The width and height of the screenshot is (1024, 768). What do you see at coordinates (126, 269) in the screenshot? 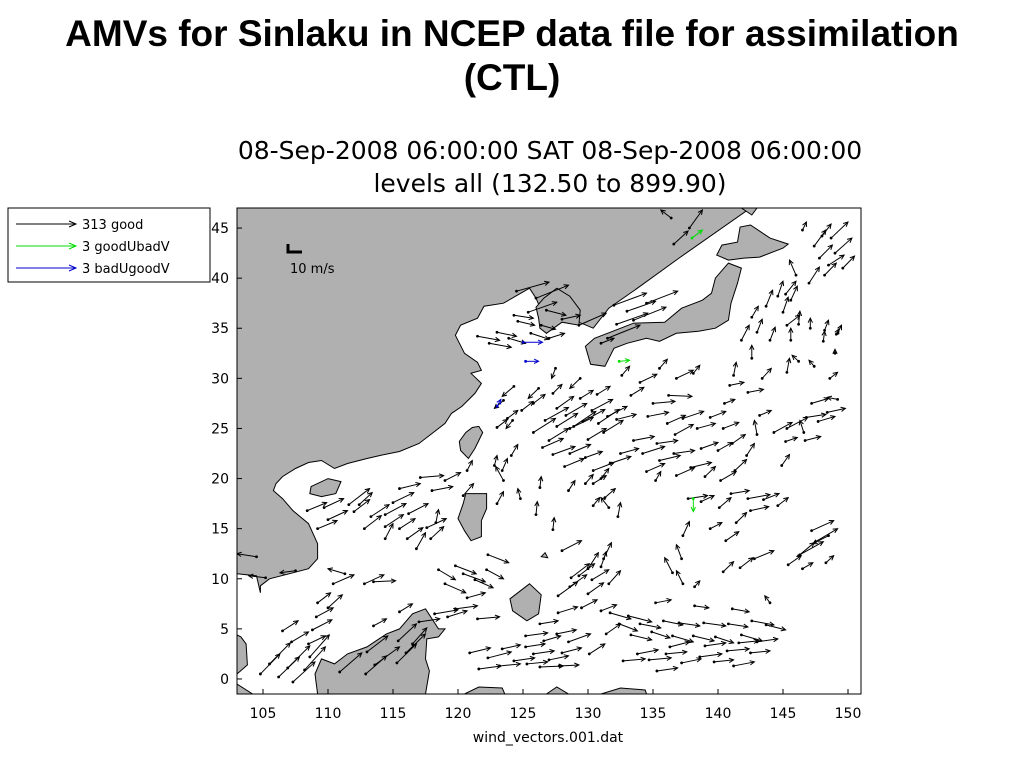
I see `legend-label: 3 badUgoodV` at bounding box center [126, 269].